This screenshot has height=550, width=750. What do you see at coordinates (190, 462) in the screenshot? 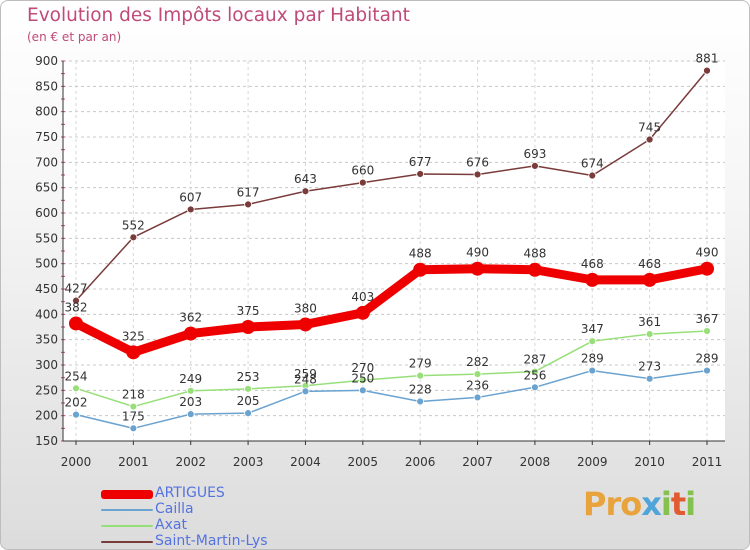
I see `x-tick-label: 2002` at bounding box center [190, 462].